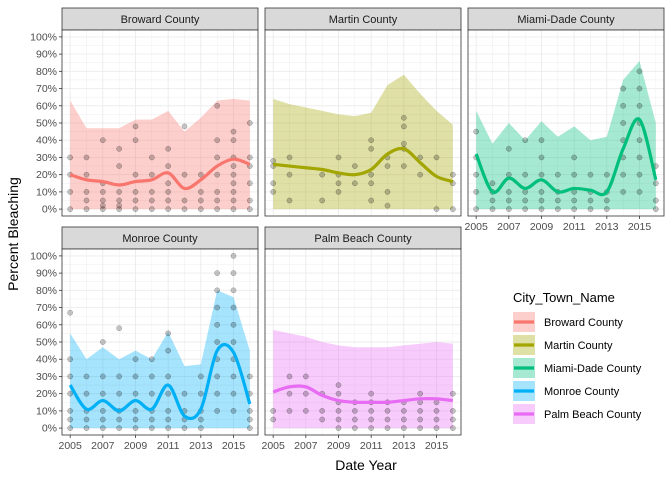 The height and width of the screenshot is (480, 672). Describe the element at coordinates (46, 411) in the screenshot. I see `y-tick-label: 10%` at that location.